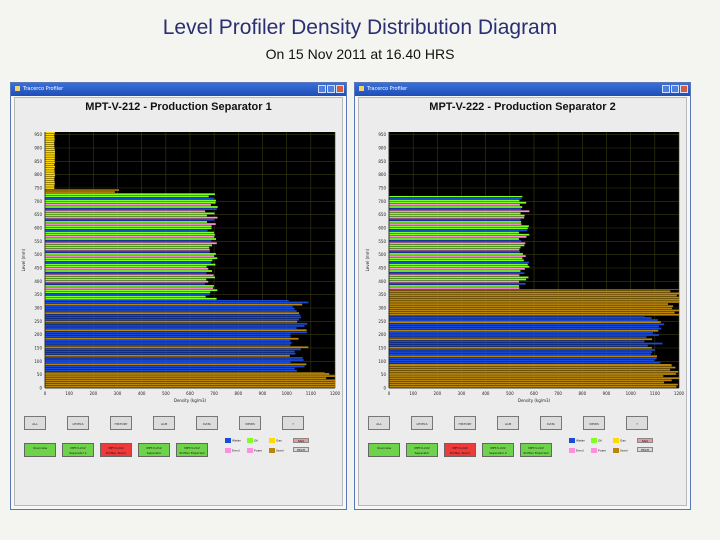 The width and height of the screenshot is (720, 540). Describe the element at coordinates (233, 440) in the screenshot. I see `legend-item: Water` at that location.